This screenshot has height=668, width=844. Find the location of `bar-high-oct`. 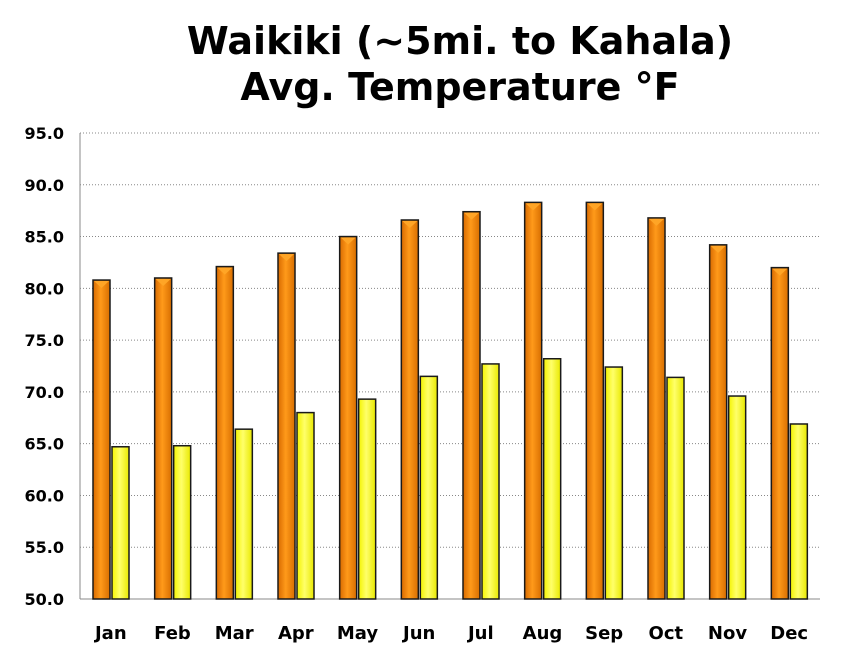

bar-high-oct is located at coordinates (656, 408).